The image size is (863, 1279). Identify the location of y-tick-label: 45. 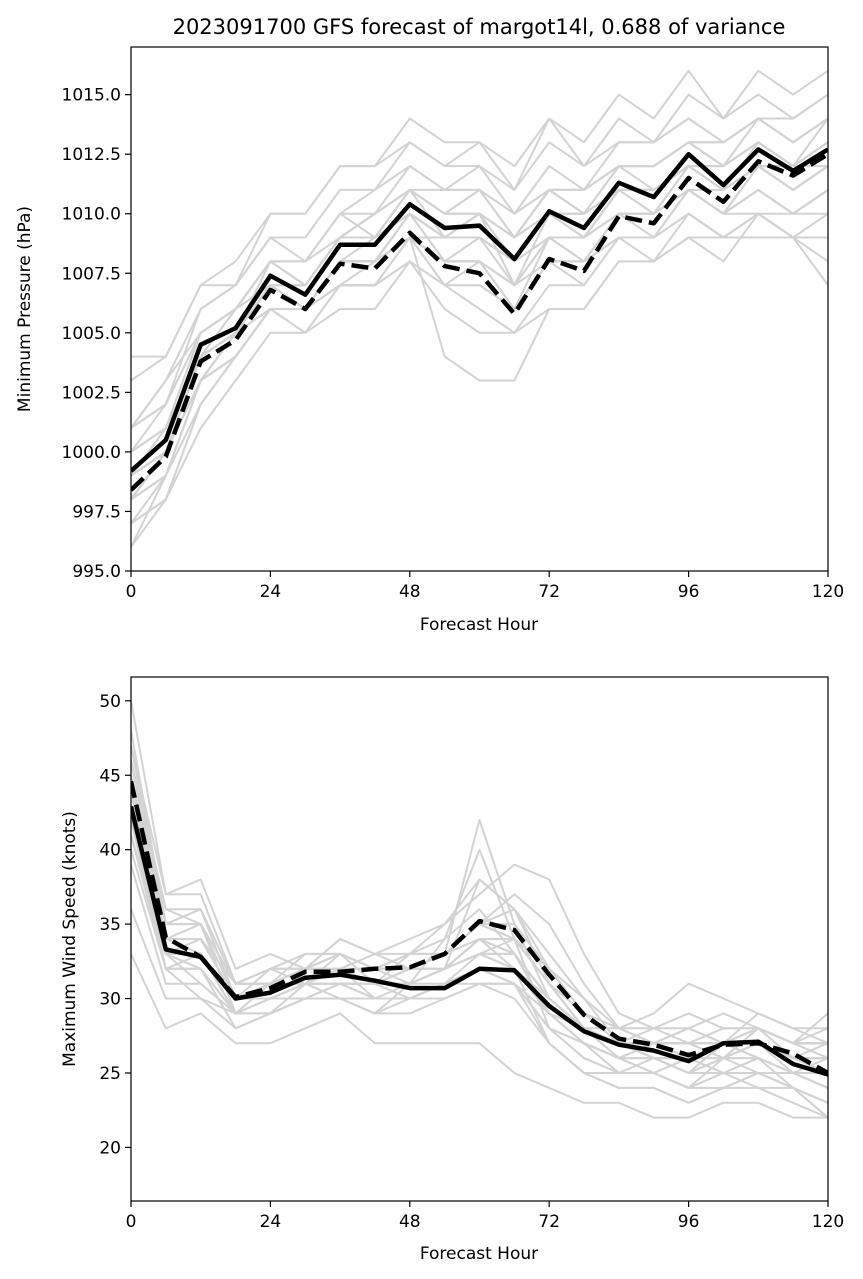
(110, 776).